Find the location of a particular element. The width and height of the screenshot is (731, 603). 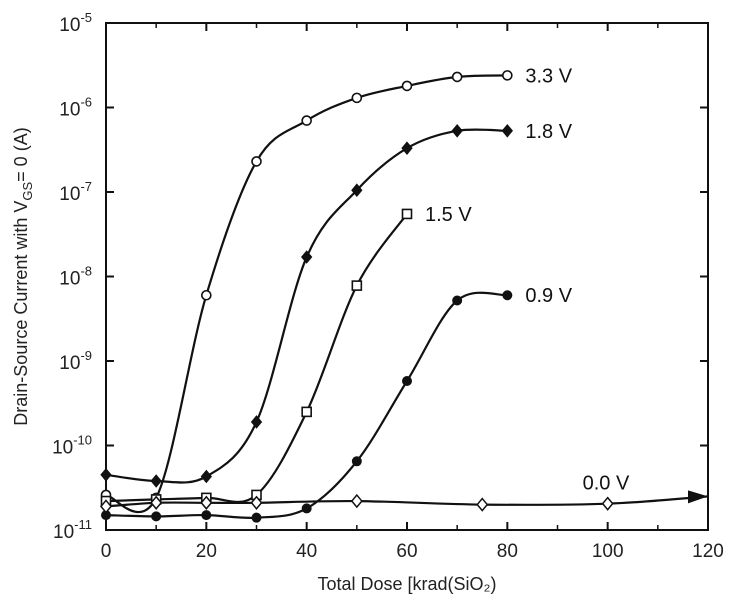

y-tick-label: 10⁻¹¹ is located at coordinates (72, 530).